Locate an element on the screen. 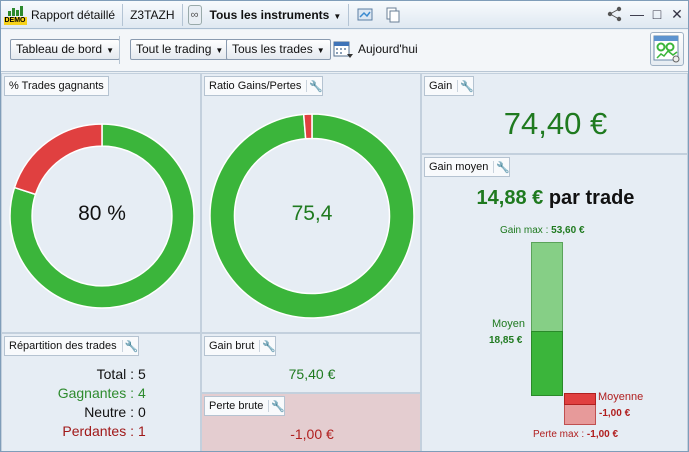 The width and height of the screenshot is (689, 452). gross-loss-panel: Perte brute 🔧 -1,00 € is located at coordinates (311, 422).